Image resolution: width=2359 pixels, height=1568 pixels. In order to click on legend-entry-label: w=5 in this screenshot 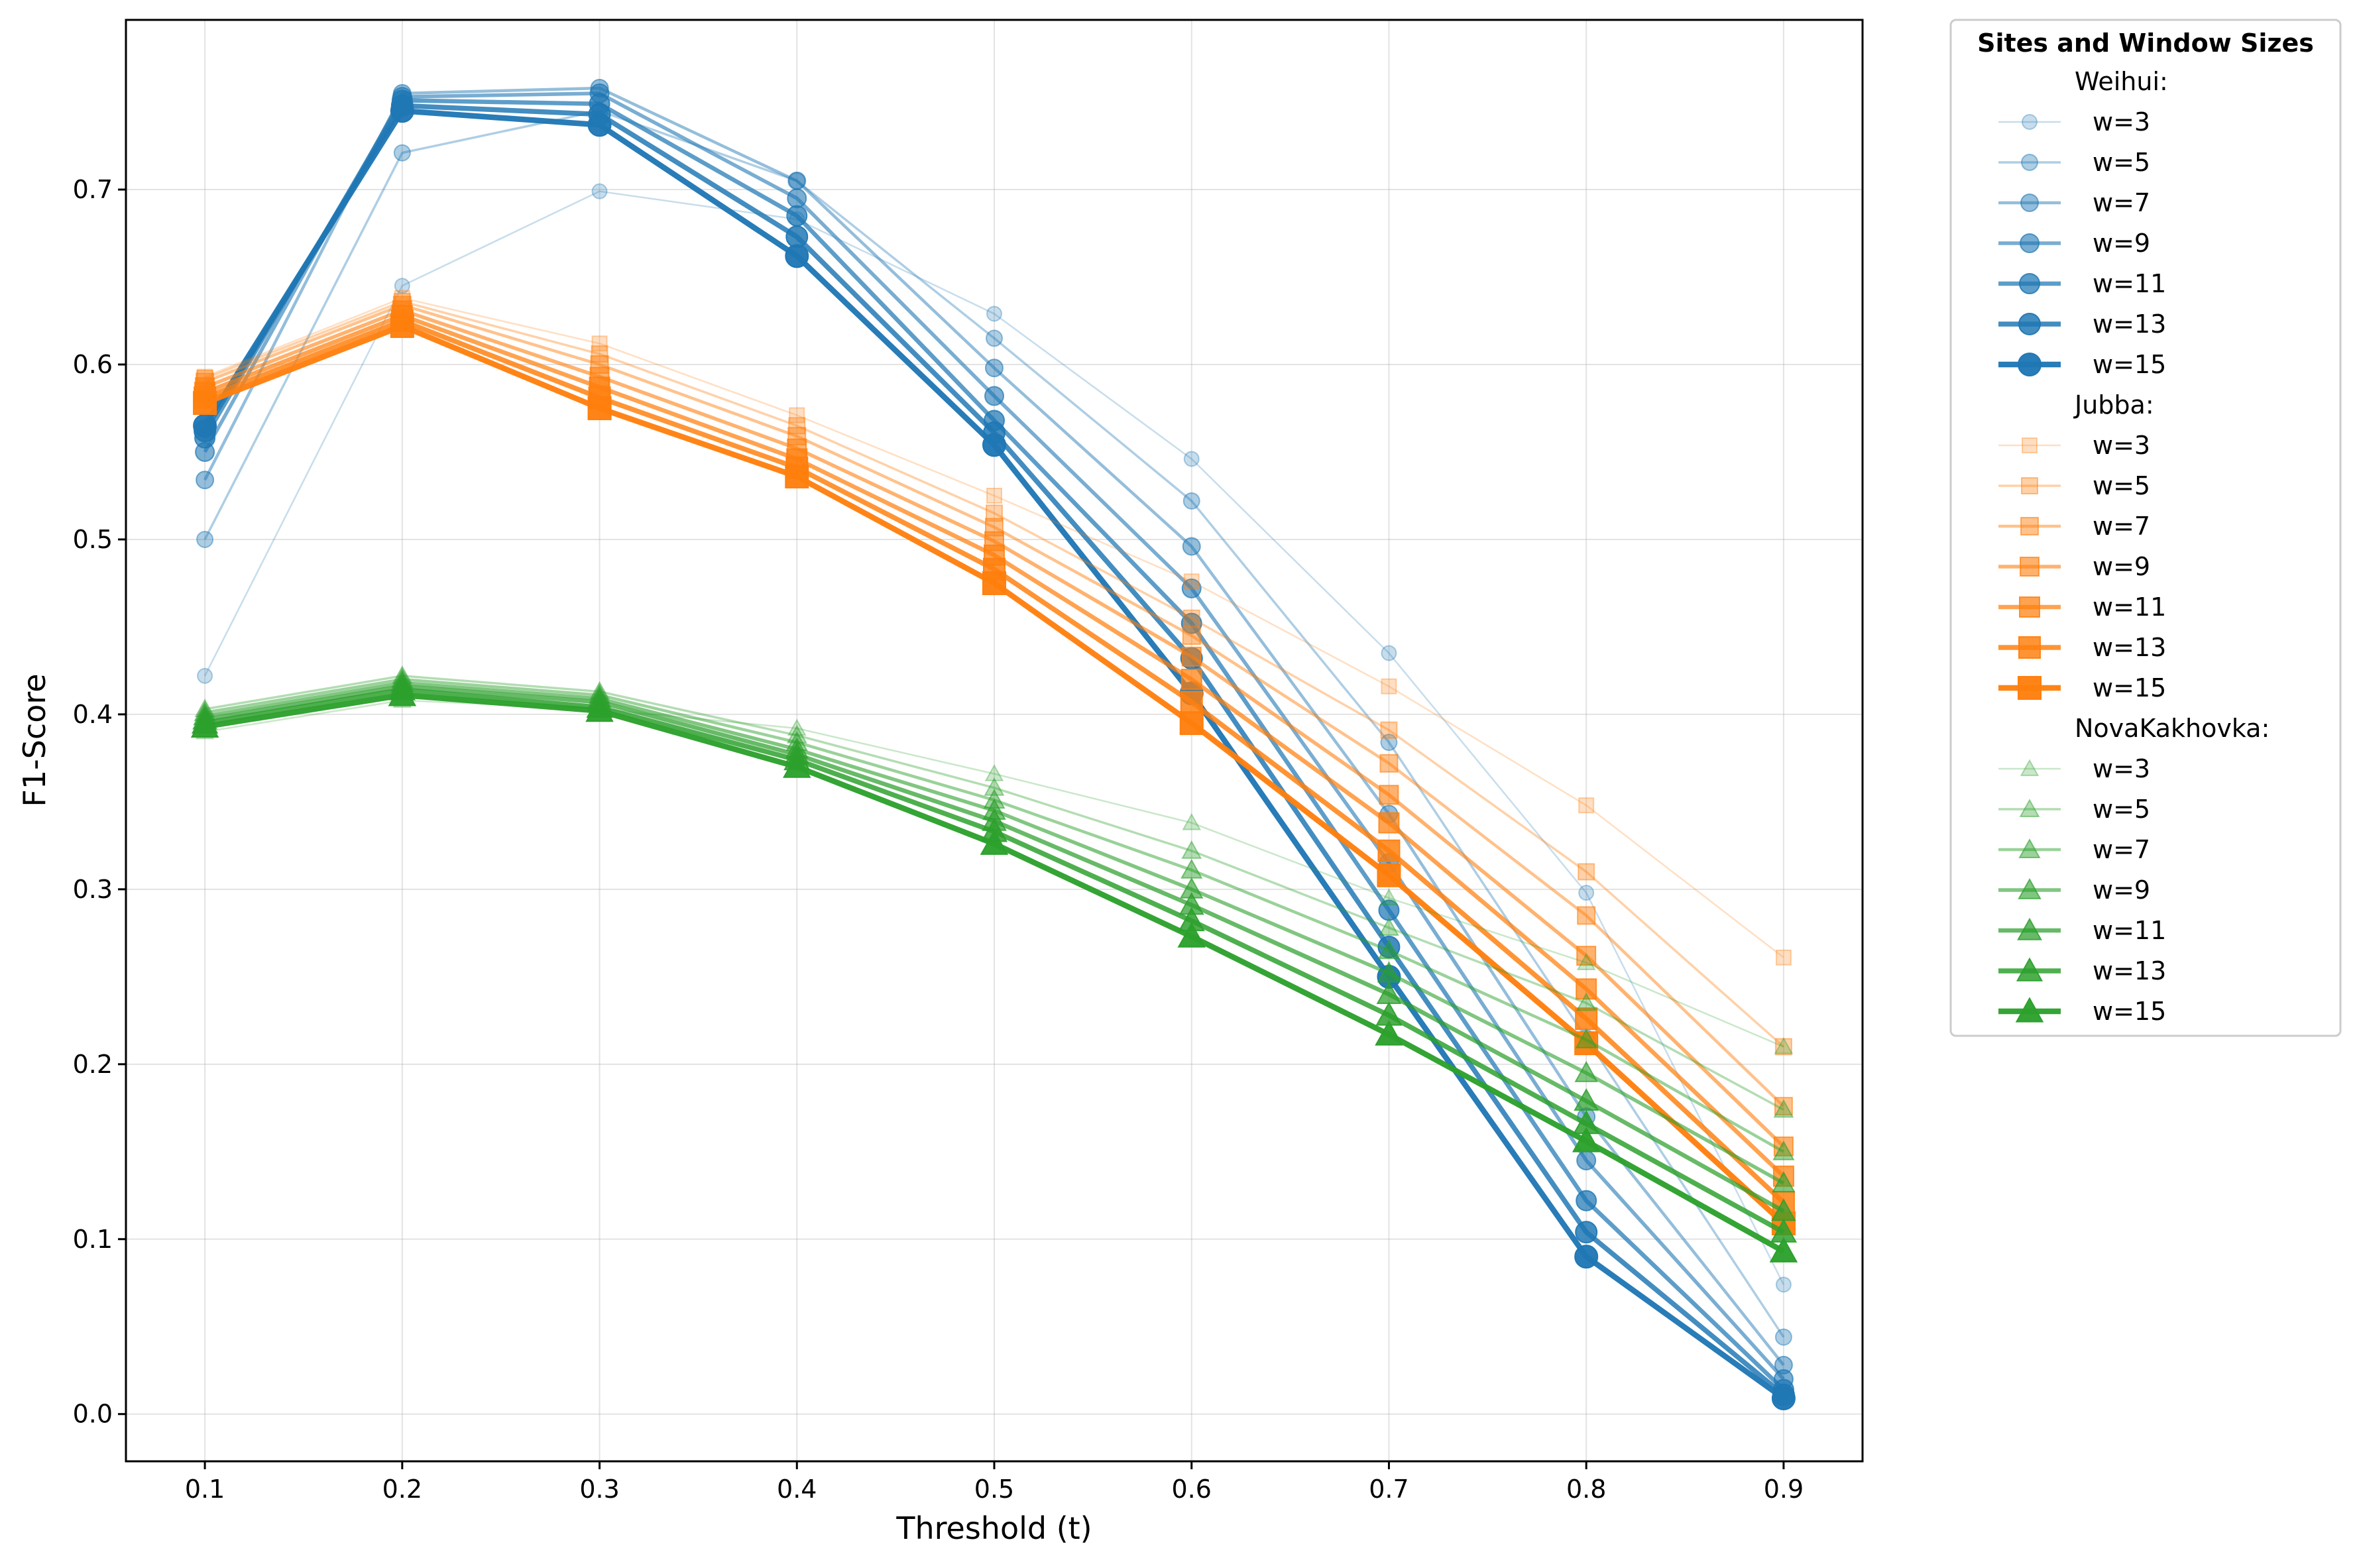, I will do `click(2122, 163)`.